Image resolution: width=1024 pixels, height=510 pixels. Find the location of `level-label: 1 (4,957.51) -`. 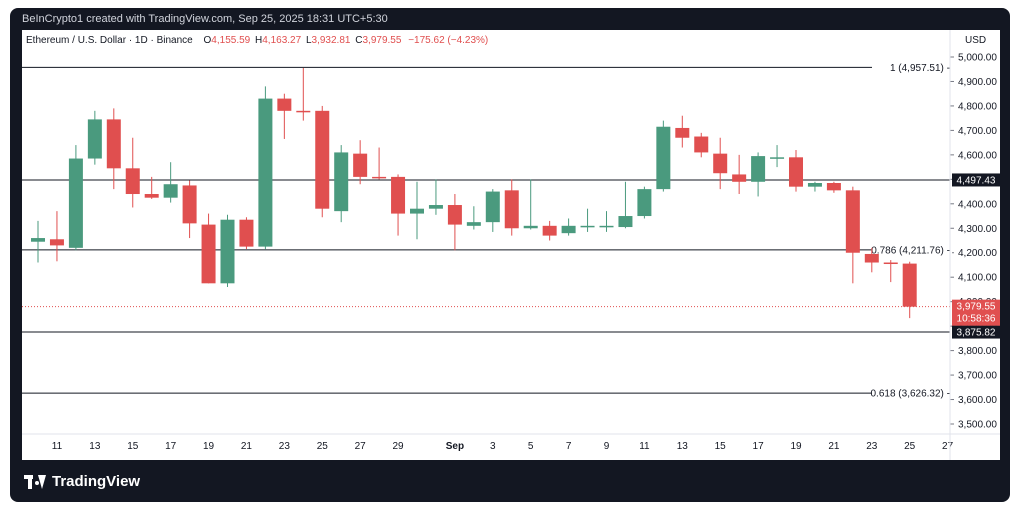

level-label: 1 (4,957.51) - is located at coordinates (920, 68).